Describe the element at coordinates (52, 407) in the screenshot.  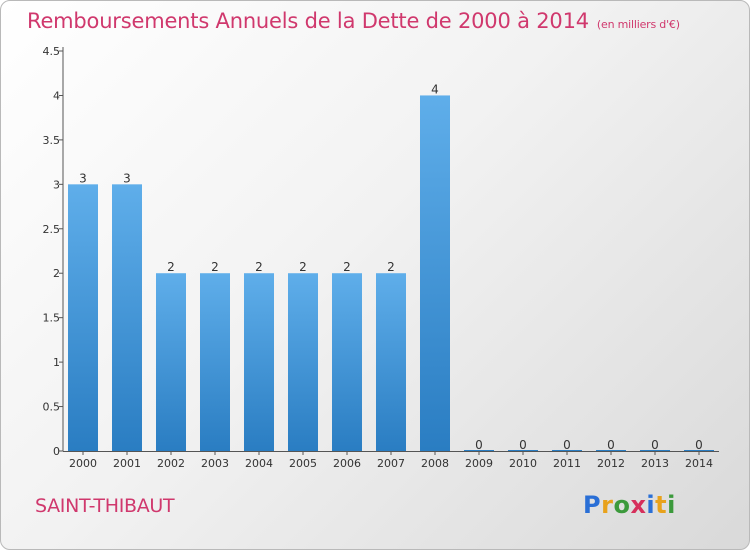
I see `y-tick-label: 0.5` at that location.